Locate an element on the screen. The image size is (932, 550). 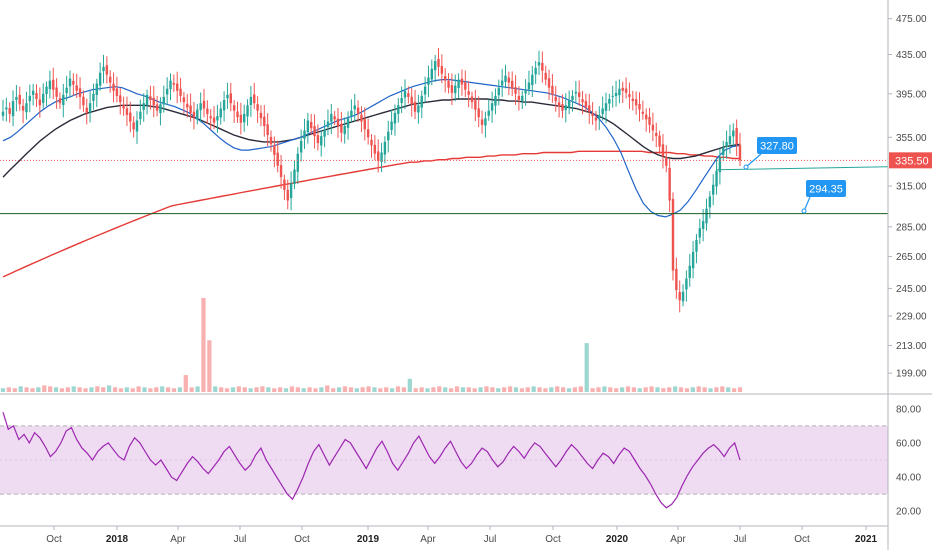
price-callouts: 327.80 294.35 is located at coordinates (794, 175).